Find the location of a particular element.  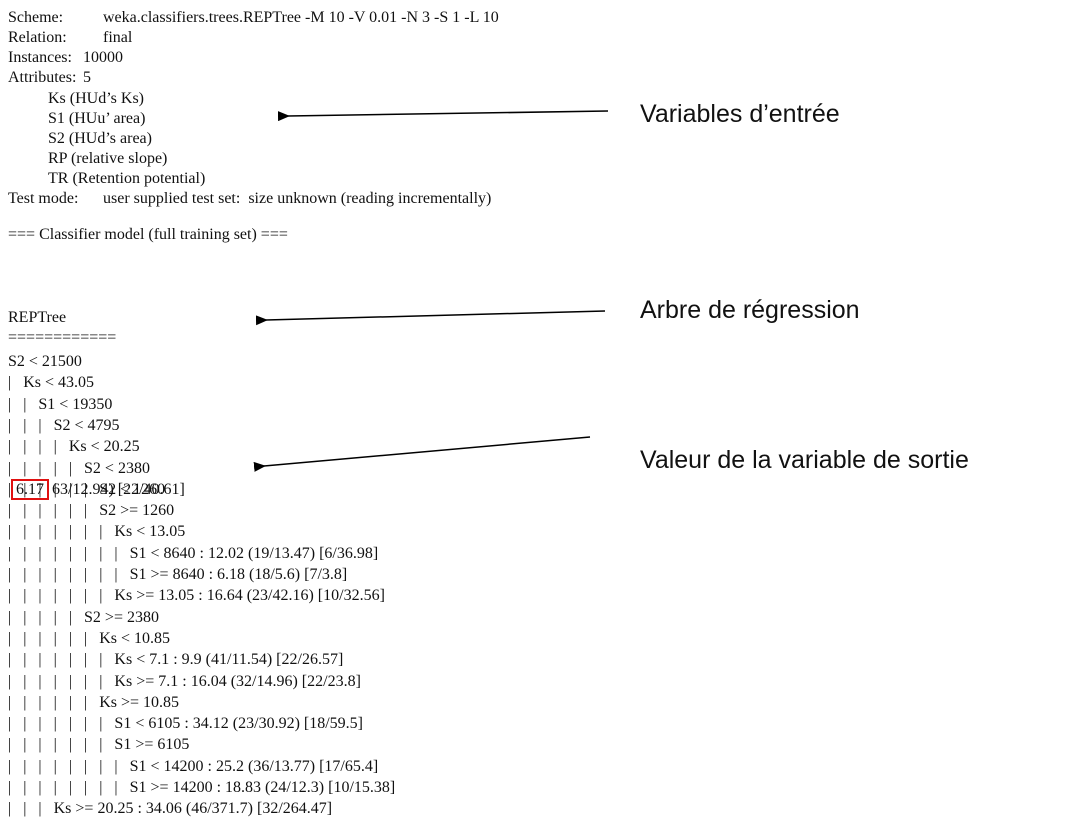

attribute: TR (Retention potential) is located at coordinates (127, 178).